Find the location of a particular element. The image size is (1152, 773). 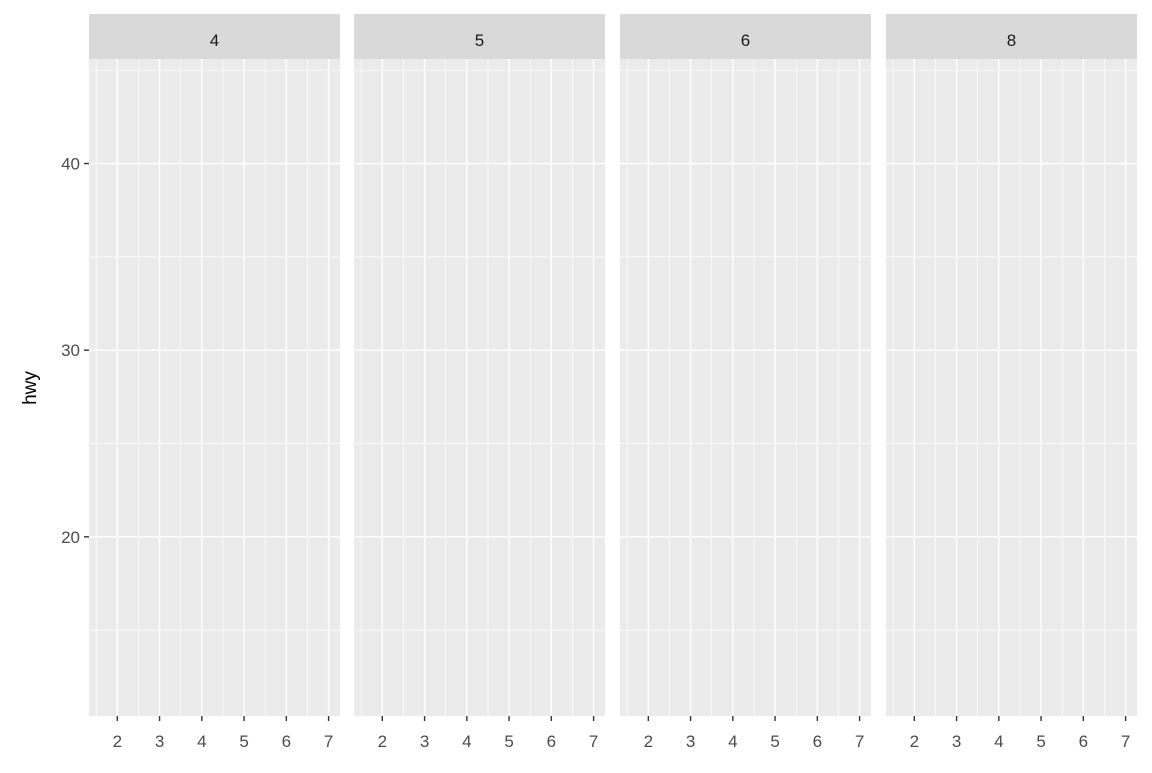

y-tick-label: 30 is located at coordinates (70, 350).